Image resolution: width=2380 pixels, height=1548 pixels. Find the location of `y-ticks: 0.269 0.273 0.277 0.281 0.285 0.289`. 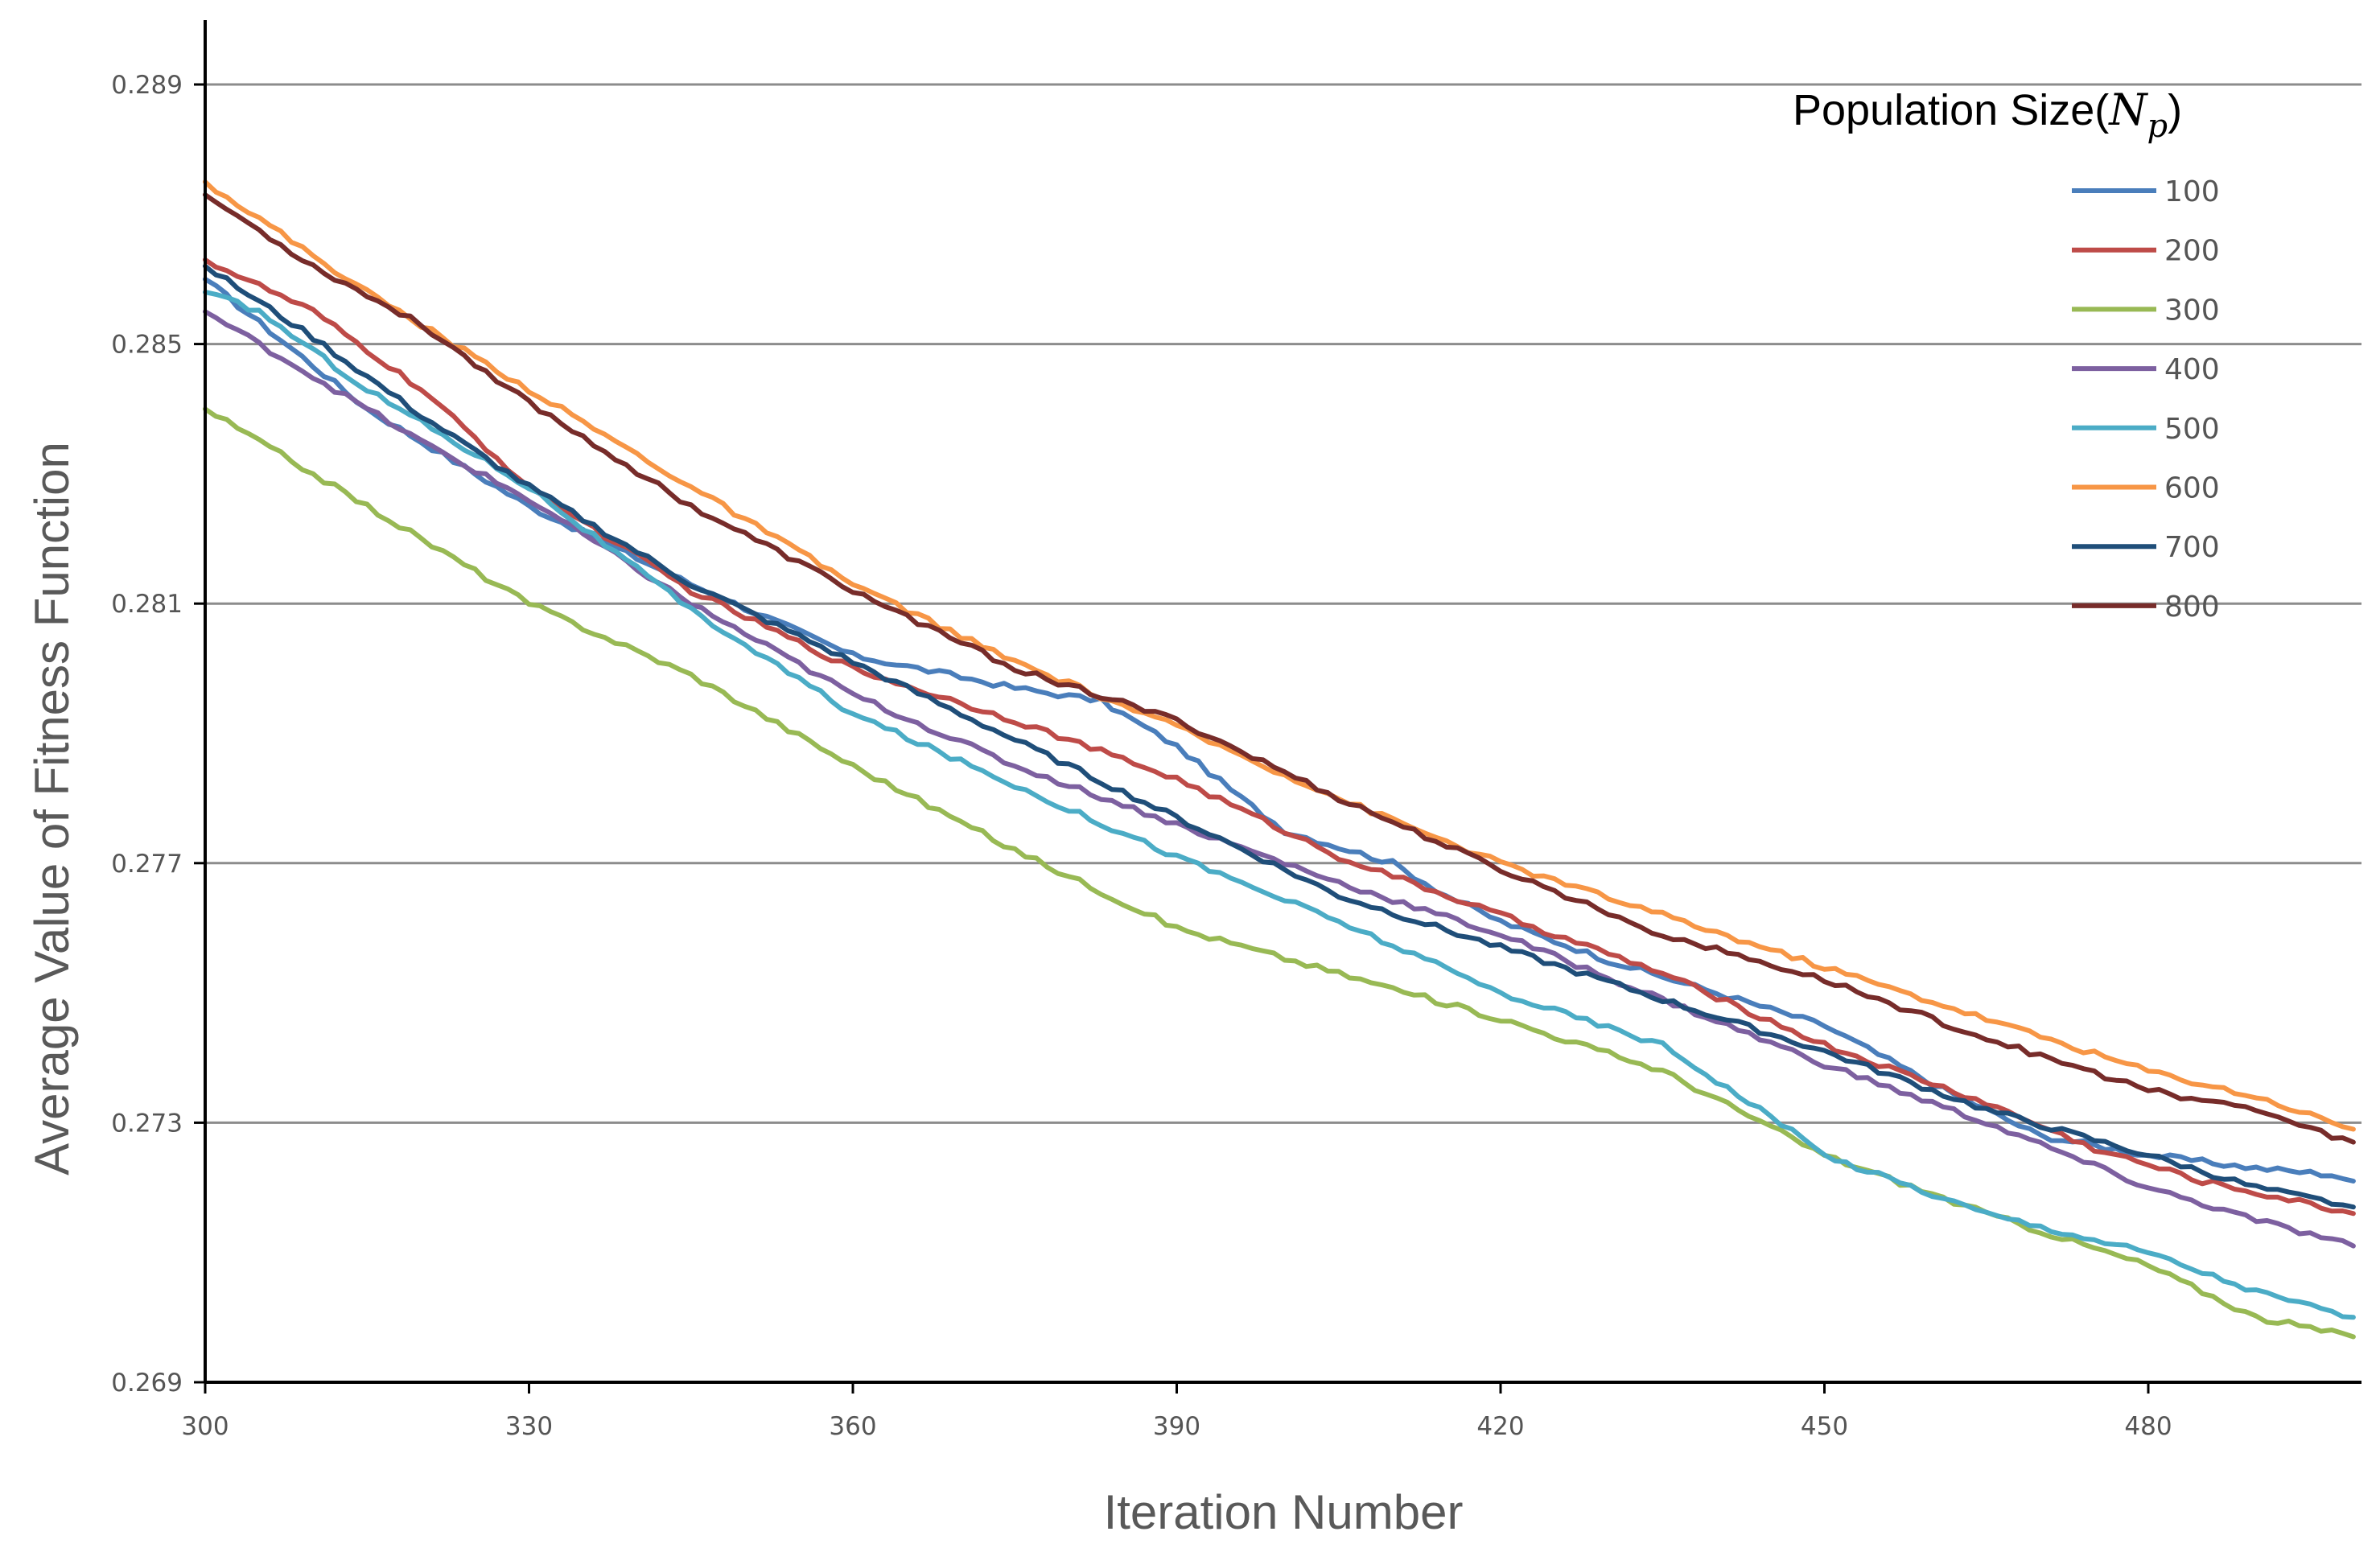

y-ticks: 0.269 0.273 0.277 0.281 0.285 0.289 is located at coordinates (158, 734).